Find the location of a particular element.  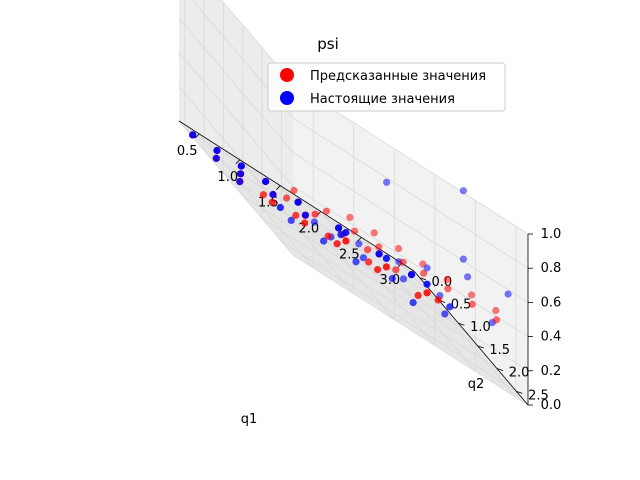

x-axis-label: q1 is located at coordinates (249, 419).